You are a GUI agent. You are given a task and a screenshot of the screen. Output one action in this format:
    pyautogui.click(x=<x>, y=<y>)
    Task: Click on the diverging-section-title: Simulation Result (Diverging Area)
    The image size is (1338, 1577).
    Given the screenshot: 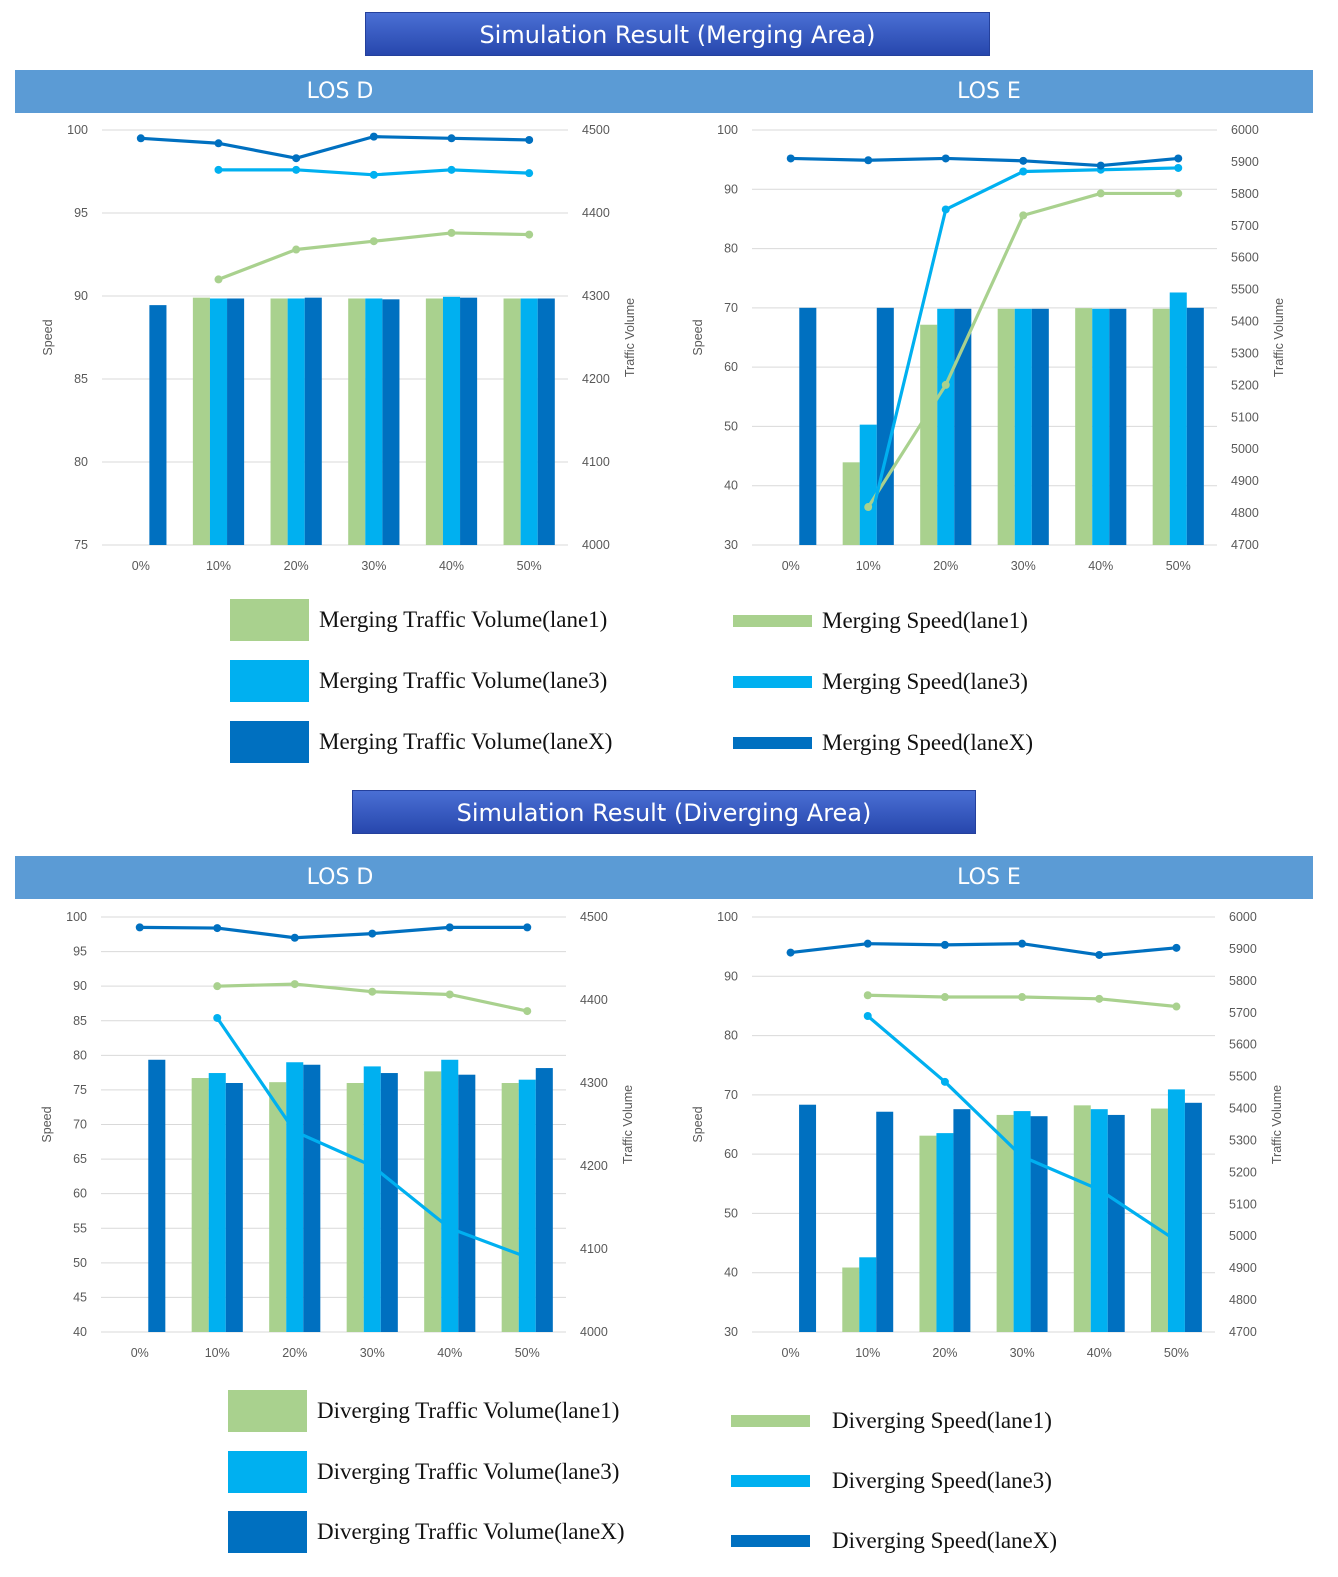 What is the action you would take?
    pyautogui.click(x=664, y=812)
    